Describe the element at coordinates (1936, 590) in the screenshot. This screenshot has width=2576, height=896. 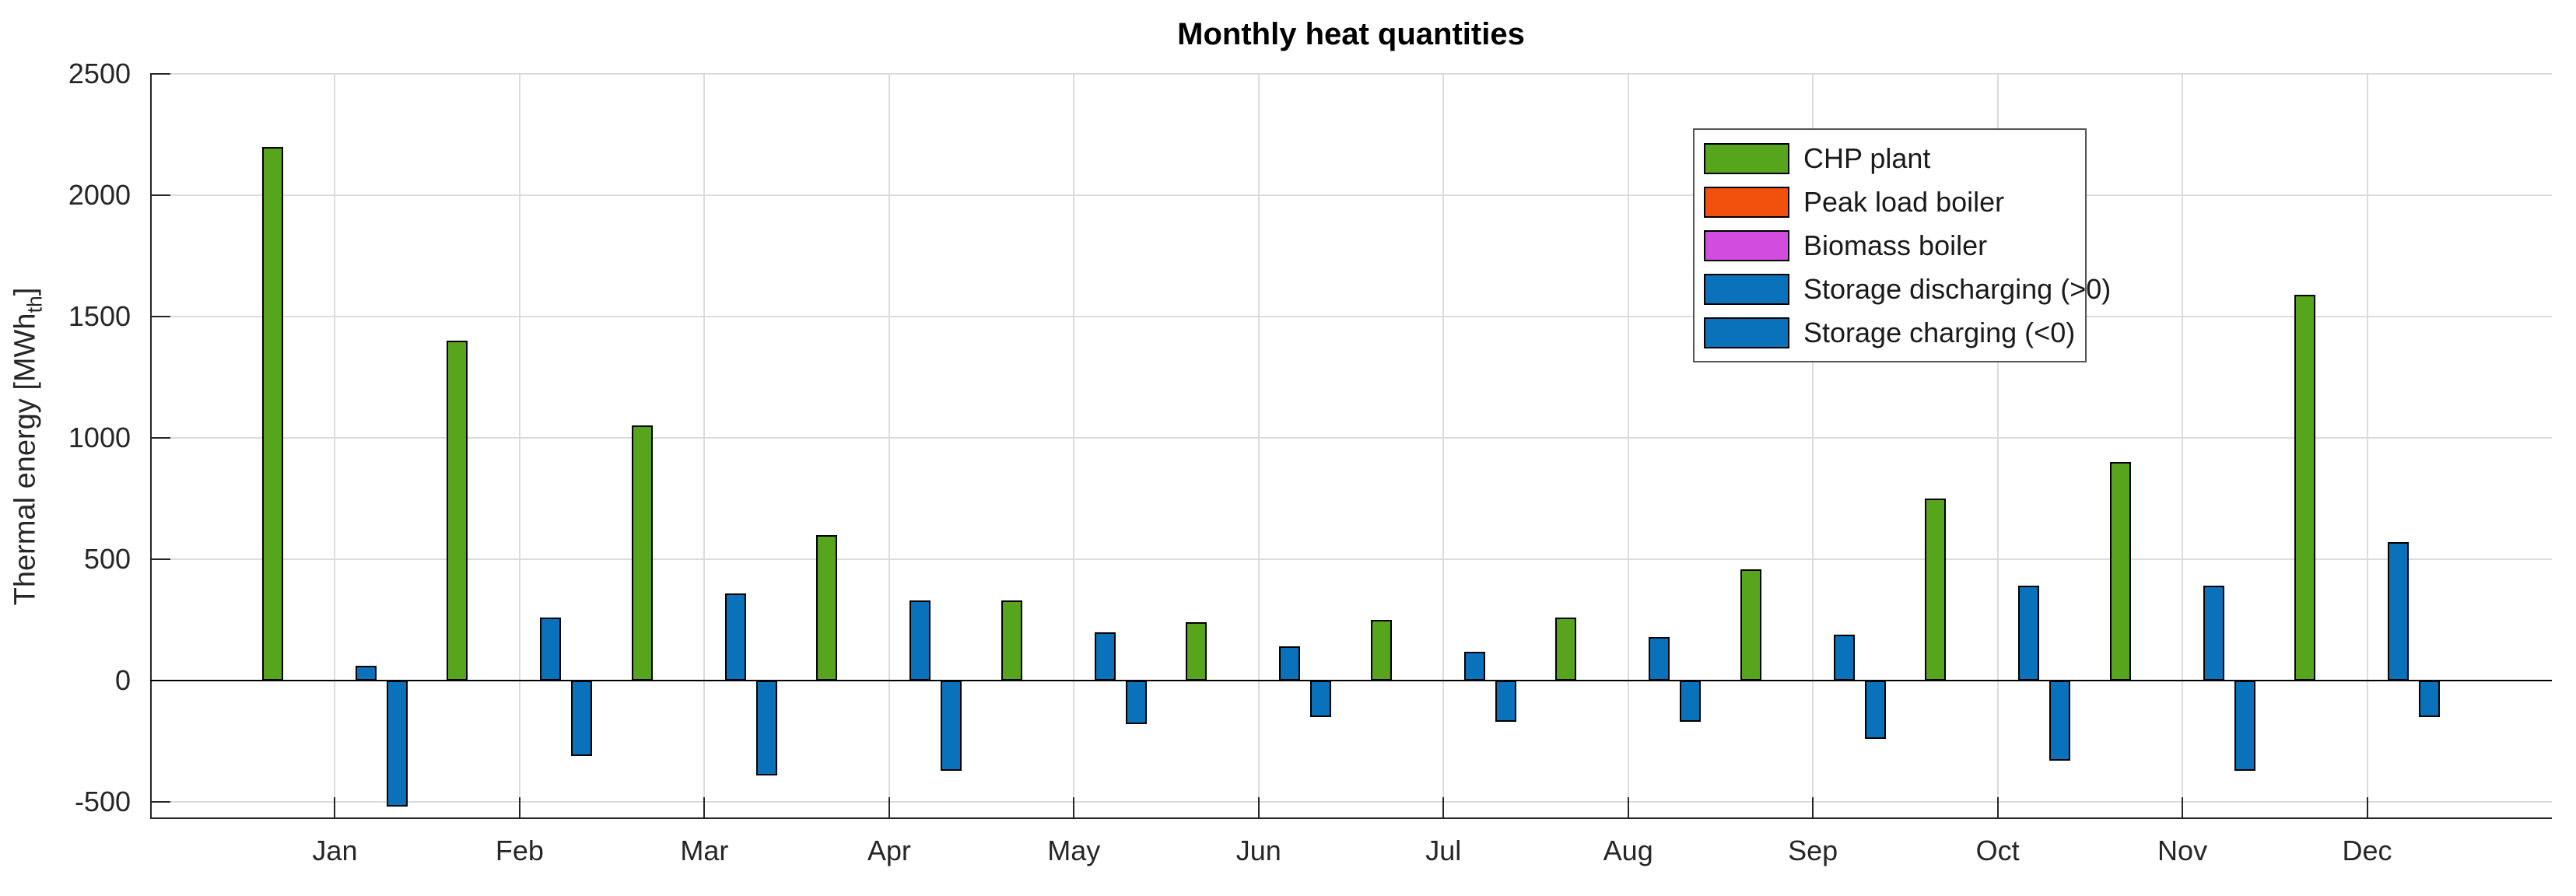
I see `bar-chp-plant-oct` at that location.